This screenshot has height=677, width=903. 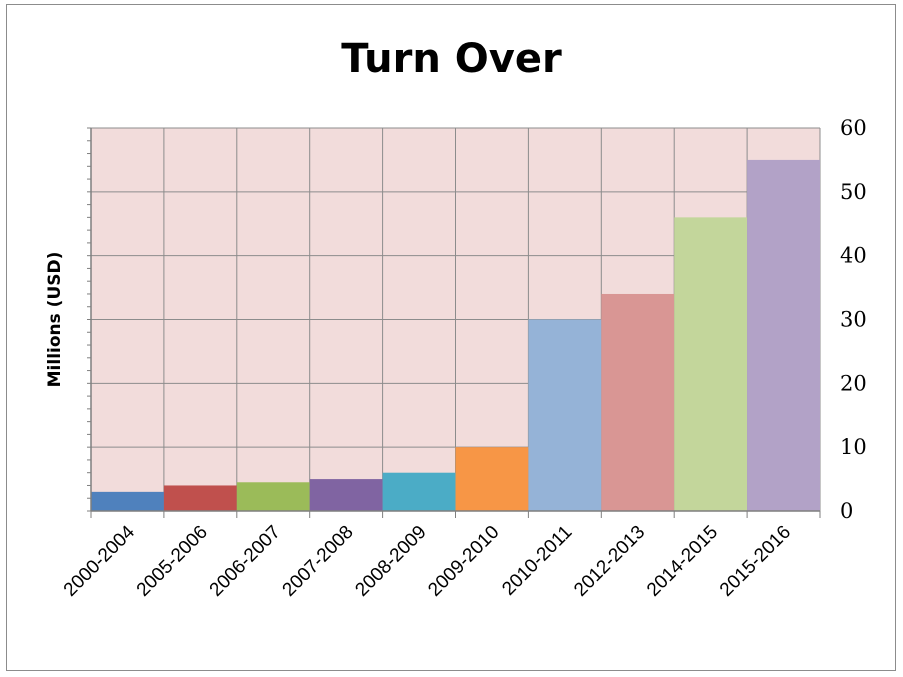 I want to click on x-tick-label: 2012-2013, so click(x=609, y=561).